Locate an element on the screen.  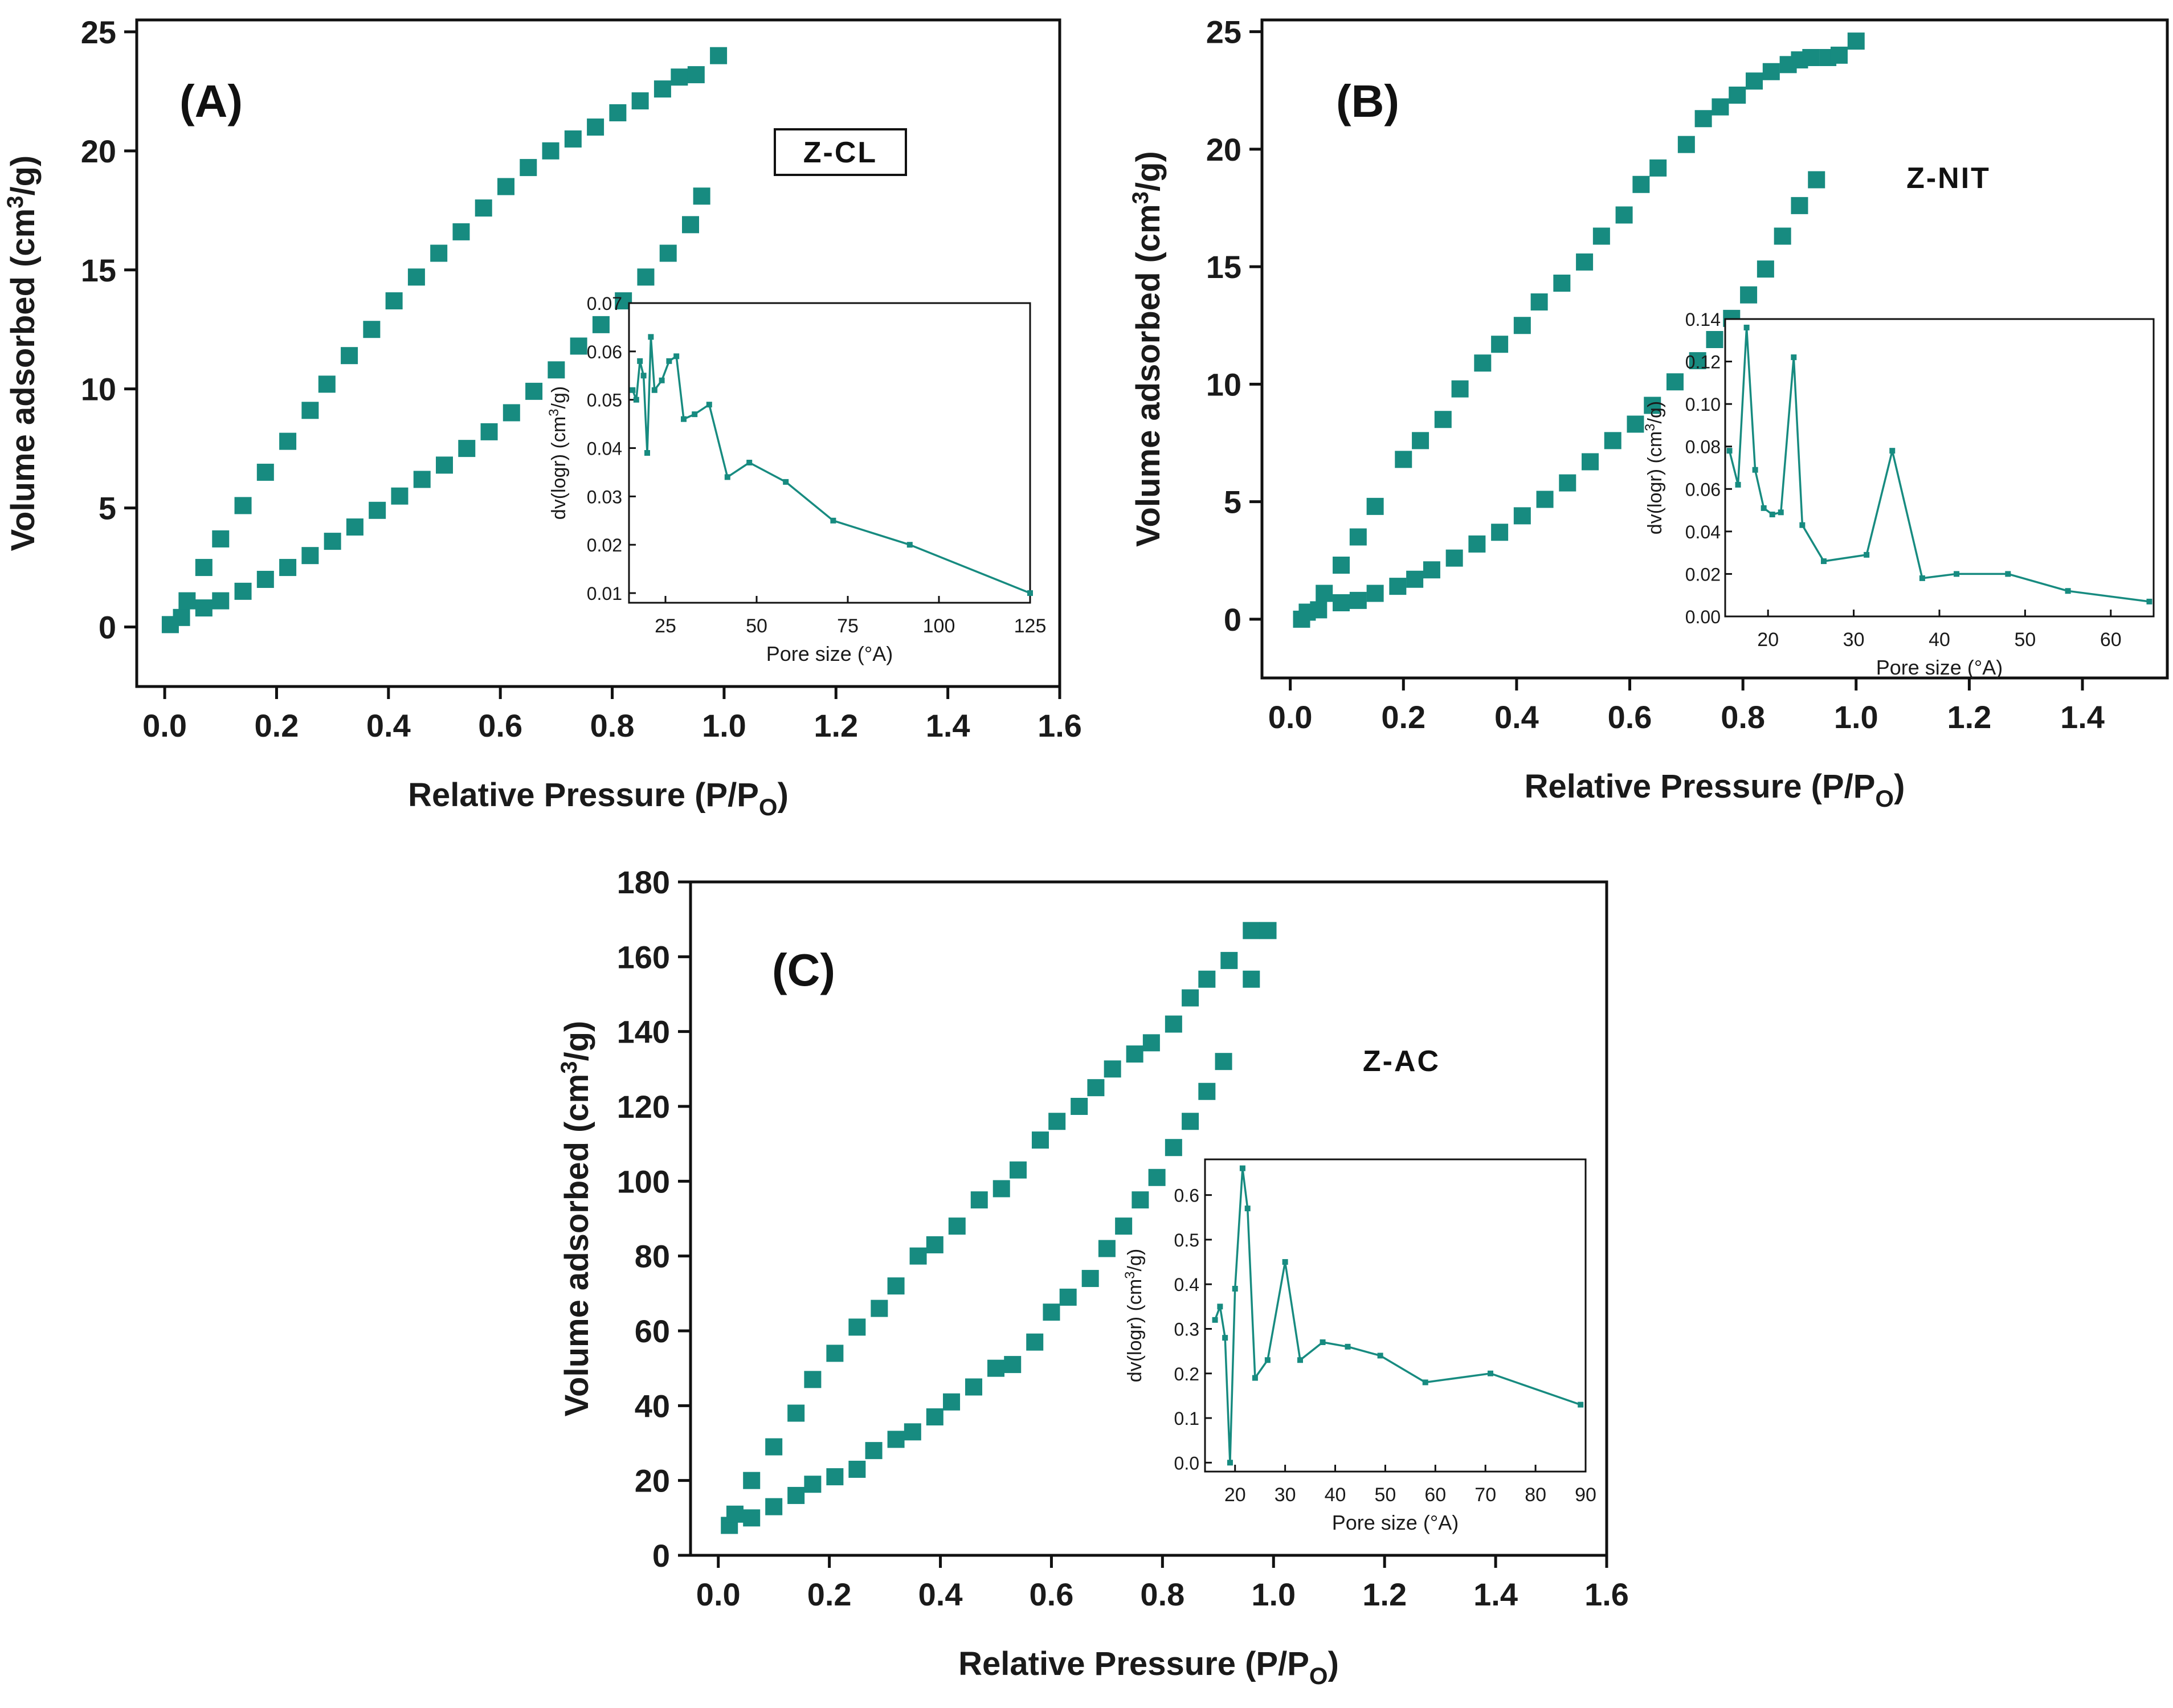
x-tick-label: 1.4 is located at coordinates (948, 725).